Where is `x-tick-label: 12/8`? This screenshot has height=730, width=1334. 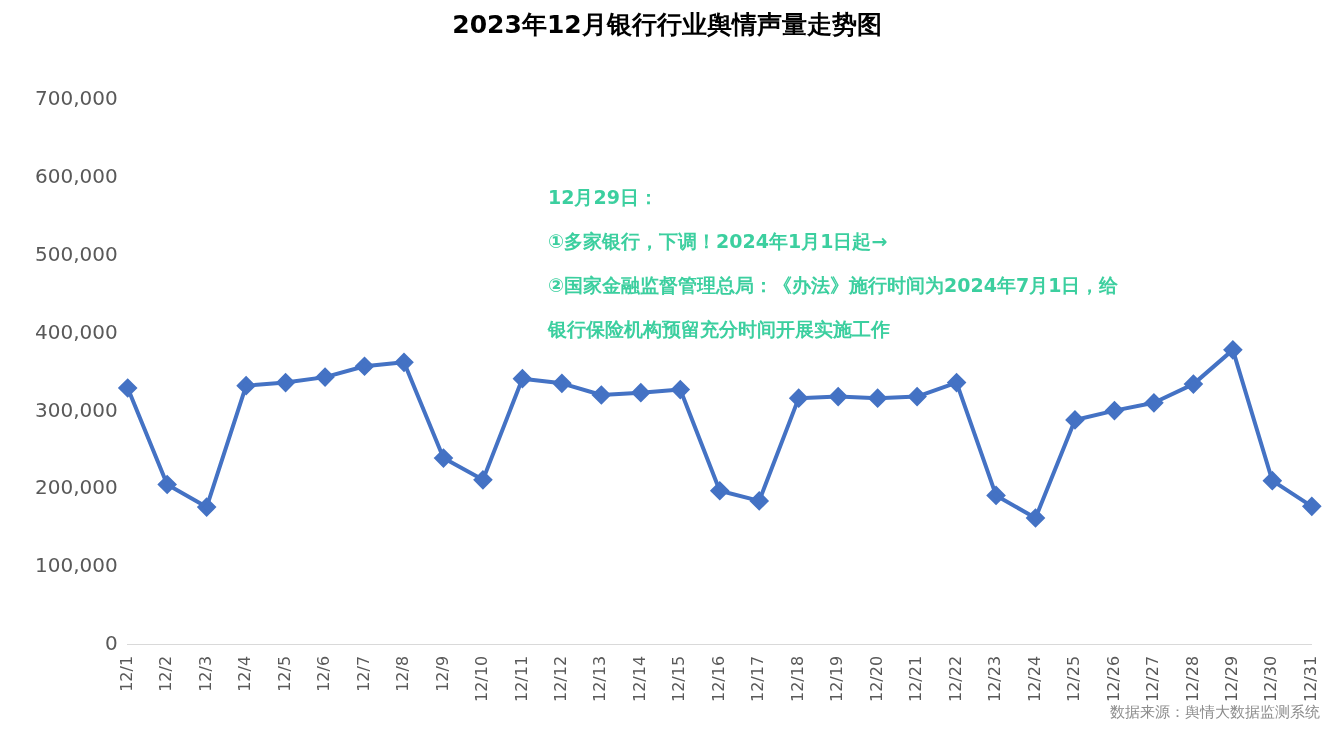 x-tick-label: 12/8 is located at coordinates (403, 673).